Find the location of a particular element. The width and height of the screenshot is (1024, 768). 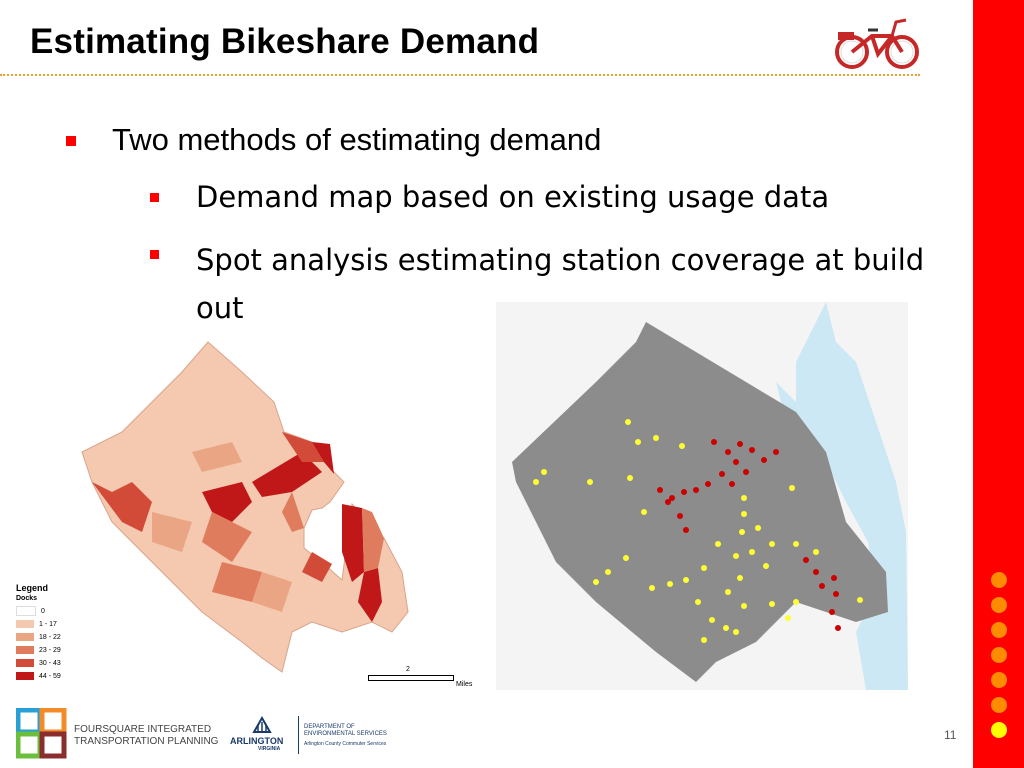

bullet-1: Two methods of estimating demand is located at coordinates (357, 139).